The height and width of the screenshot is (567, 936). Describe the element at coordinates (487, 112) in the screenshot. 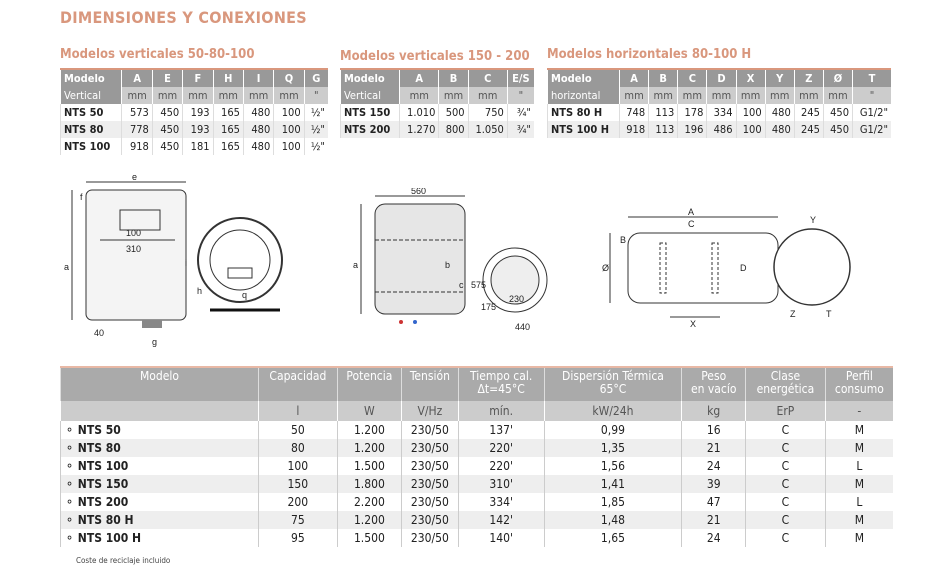

I see `cell: 750` at that location.